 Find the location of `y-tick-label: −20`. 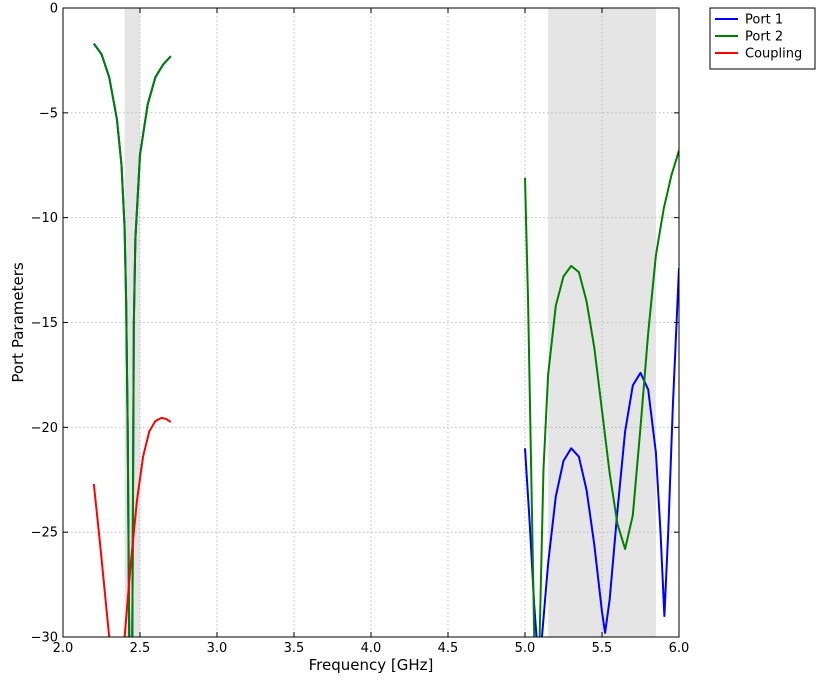

y-tick-label: −20 is located at coordinates (44, 428).